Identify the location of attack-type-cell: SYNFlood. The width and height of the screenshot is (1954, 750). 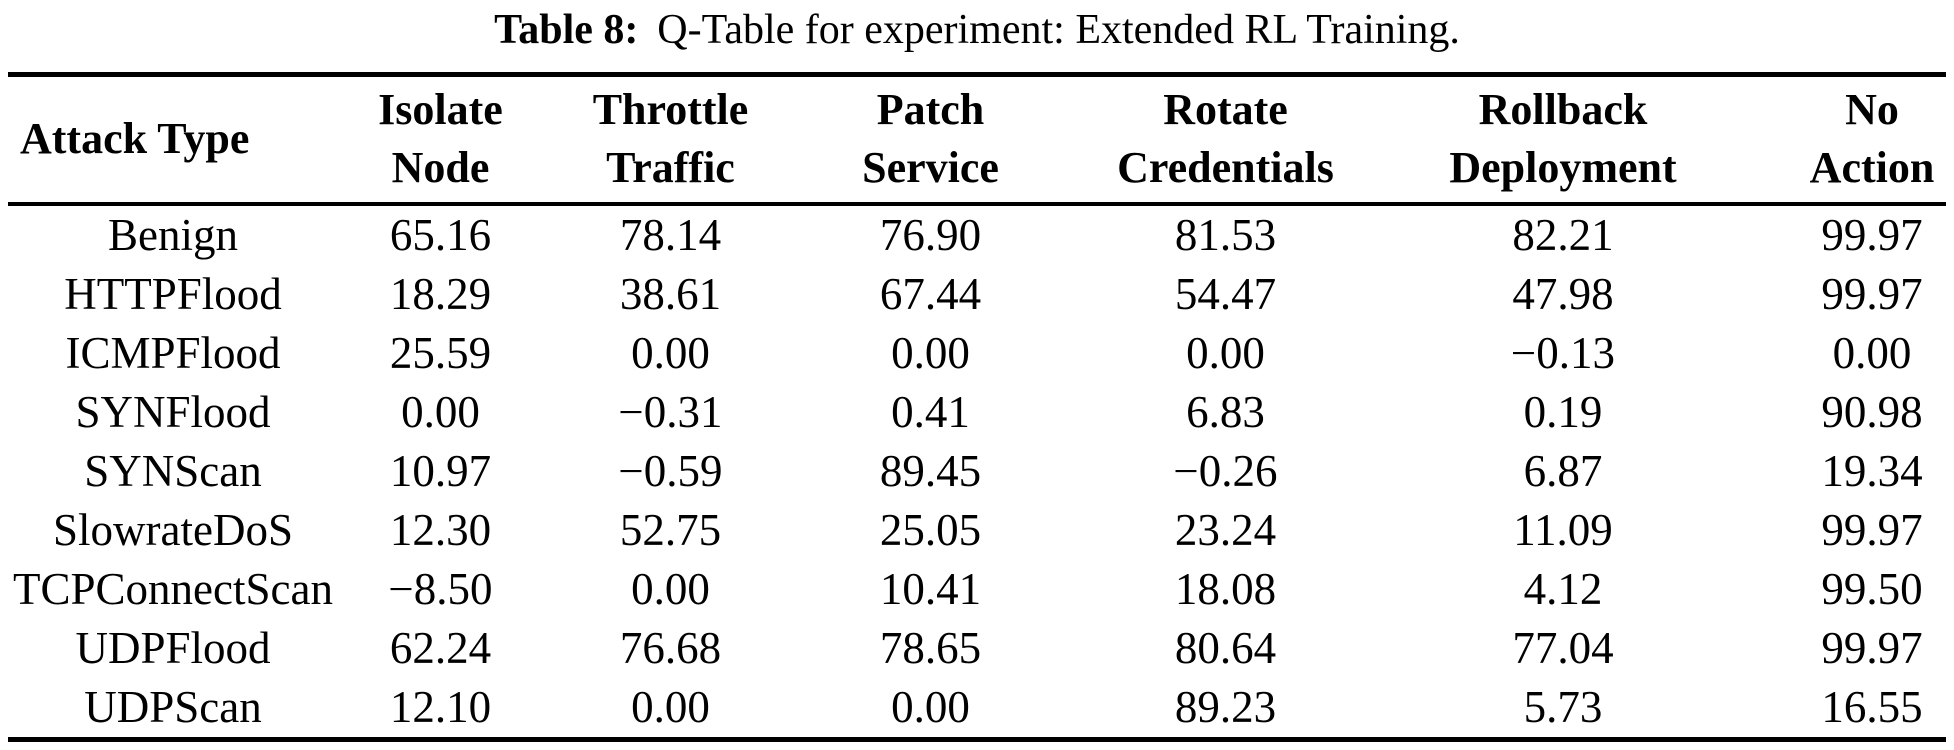
(173, 412).